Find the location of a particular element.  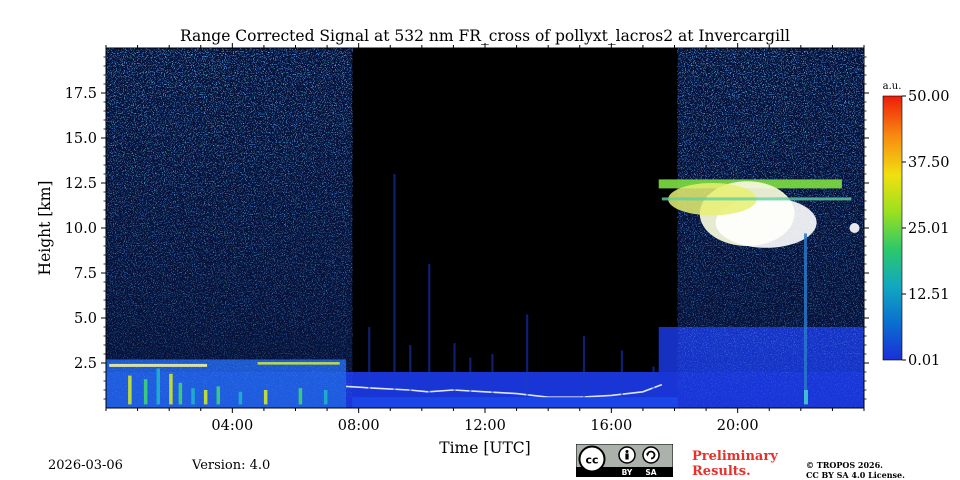

x-tick-label: 04:00 is located at coordinates (232, 426).